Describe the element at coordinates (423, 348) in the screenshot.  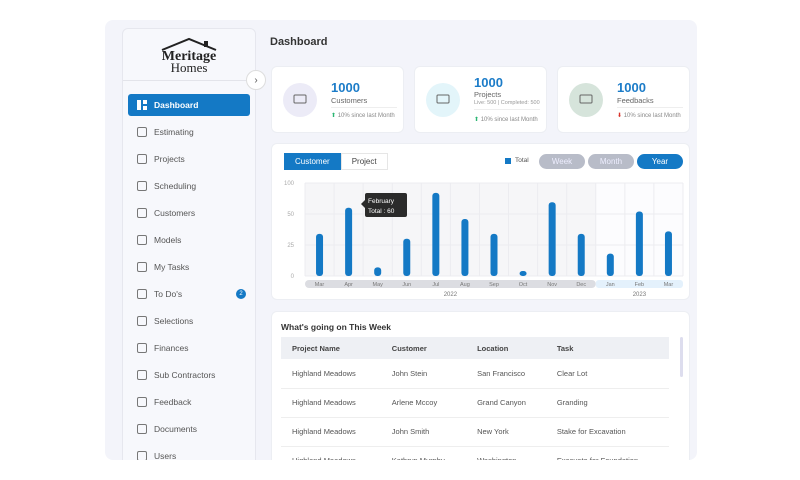
I see `column-header: Customer` at that location.